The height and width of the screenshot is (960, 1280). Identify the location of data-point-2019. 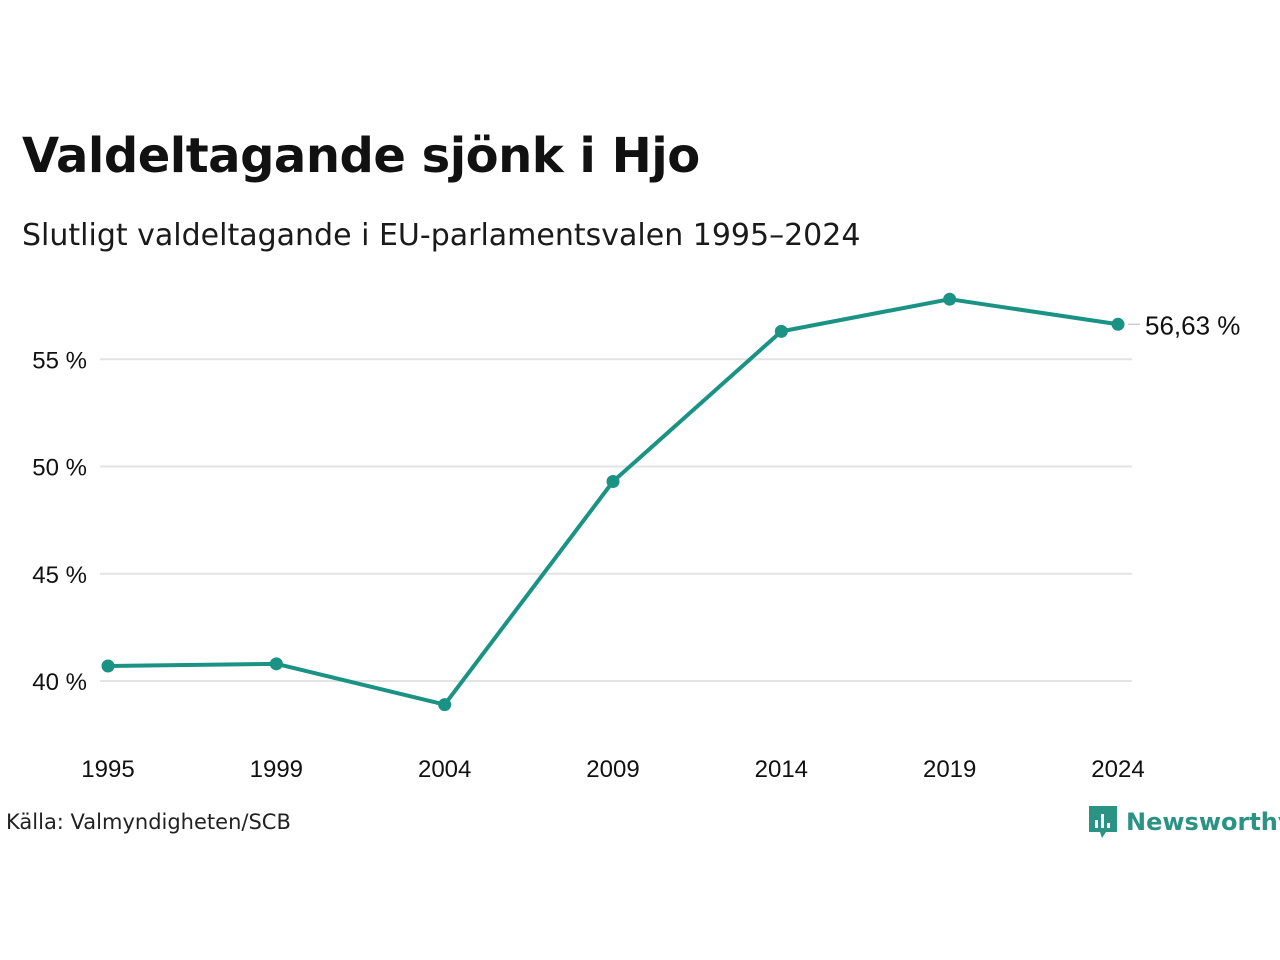
(950, 299).